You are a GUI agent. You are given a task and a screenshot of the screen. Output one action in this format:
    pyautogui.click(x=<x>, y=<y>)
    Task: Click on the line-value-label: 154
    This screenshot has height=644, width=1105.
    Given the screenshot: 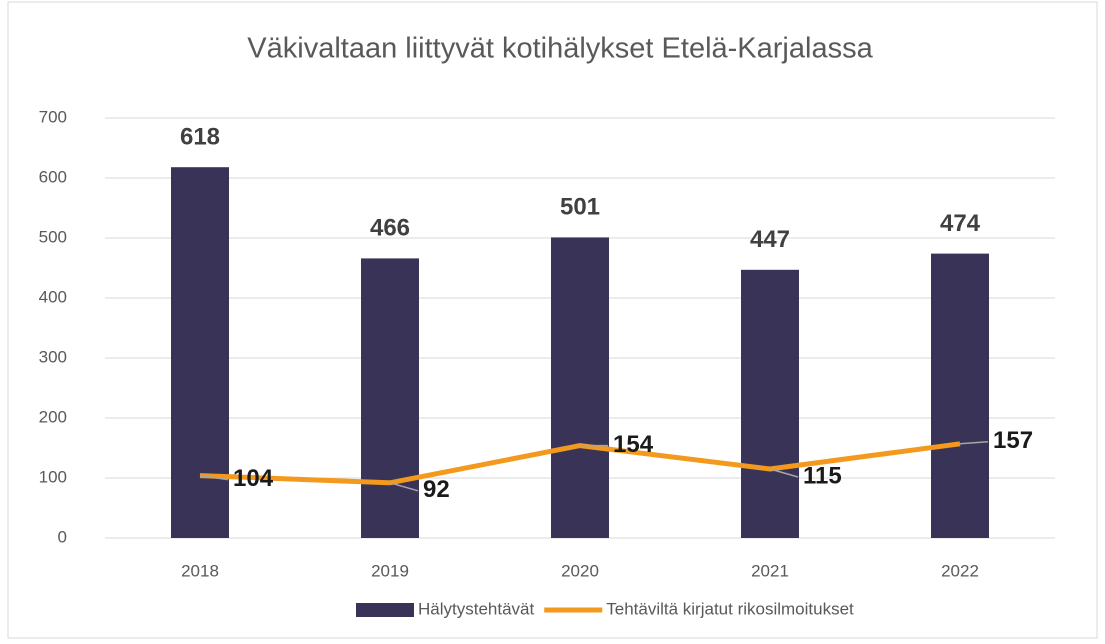 What is the action you would take?
    pyautogui.click(x=633, y=444)
    